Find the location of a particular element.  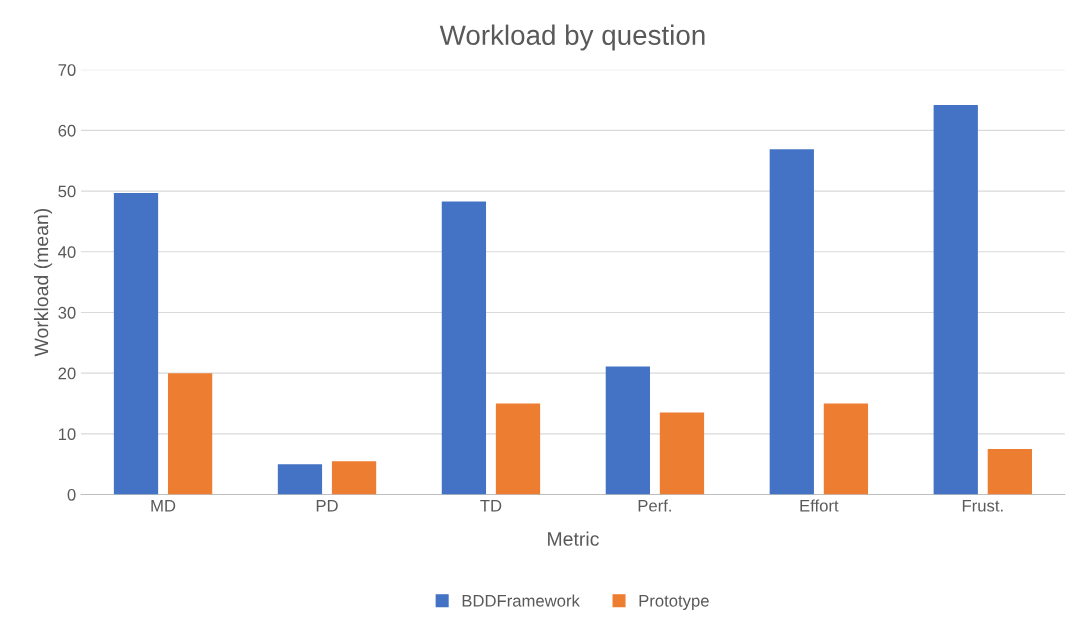

y-tick-label: 40 is located at coordinates (67, 252).